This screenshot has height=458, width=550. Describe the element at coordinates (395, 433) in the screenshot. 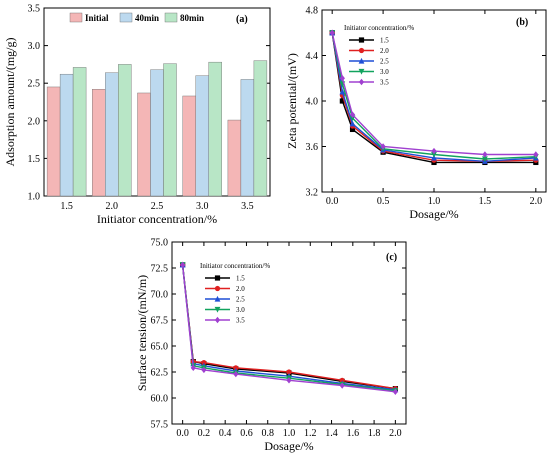

I see `x-tick-label-c: 2.0` at that location.